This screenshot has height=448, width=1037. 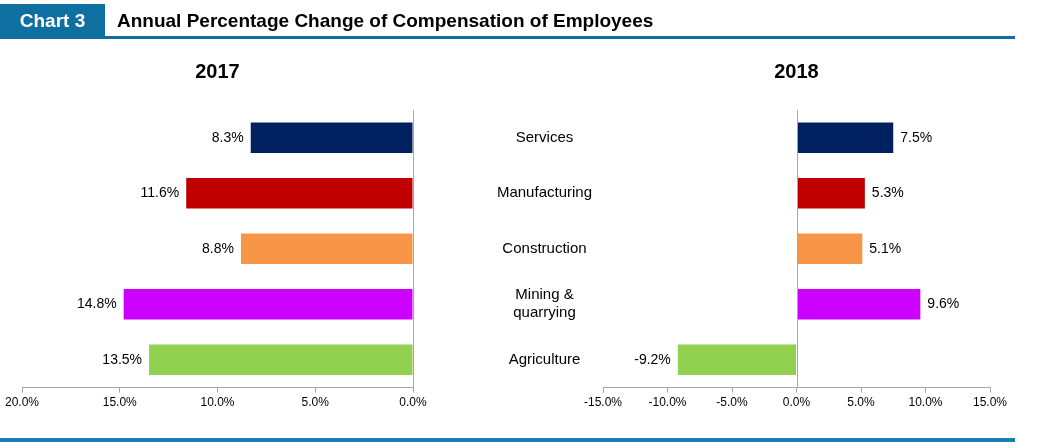 I want to click on data-label: 11.6%, so click(x=160, y=192).